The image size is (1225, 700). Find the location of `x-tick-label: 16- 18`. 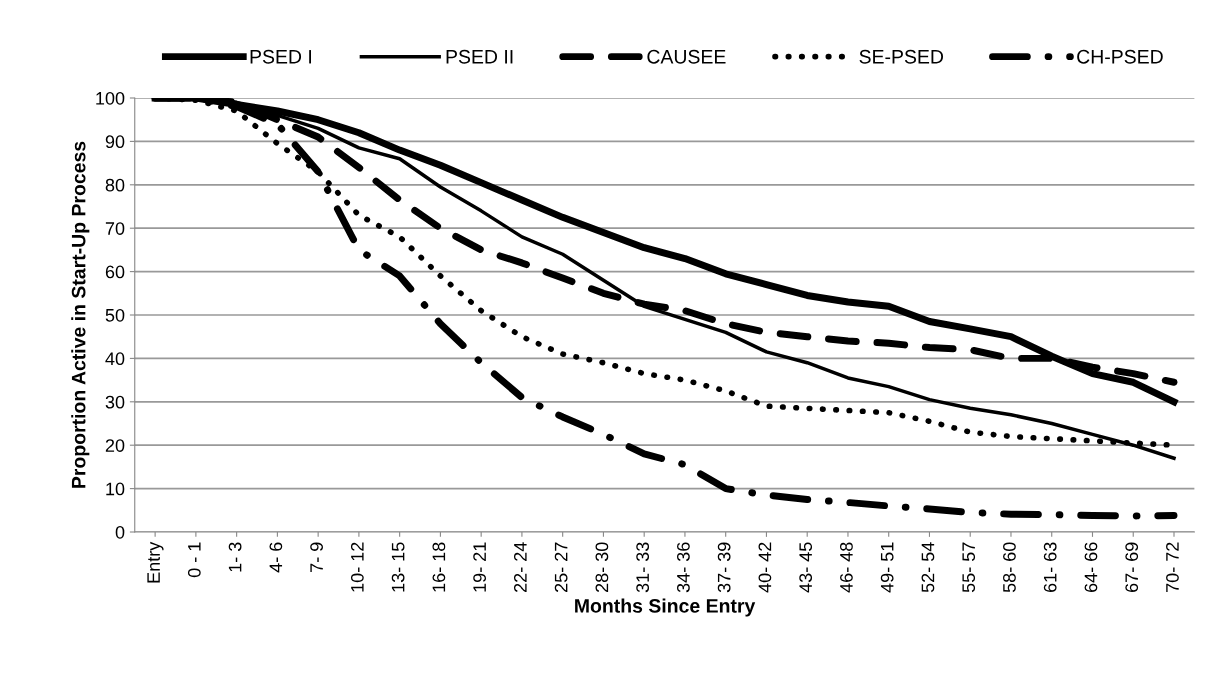

x-tick-label: 16- 18 is located at coordinates (439, 567).